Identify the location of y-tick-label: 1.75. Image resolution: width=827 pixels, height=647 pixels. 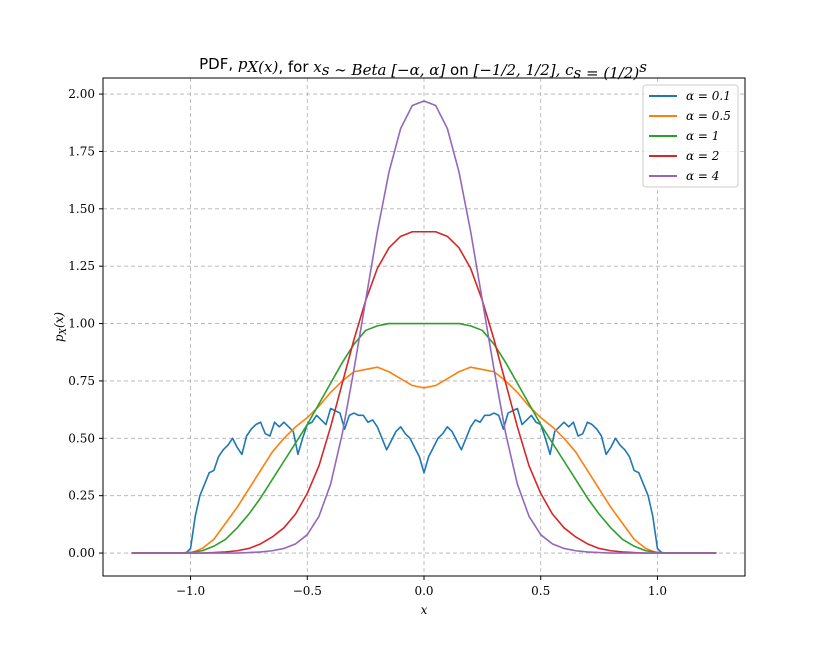
(81, 151).